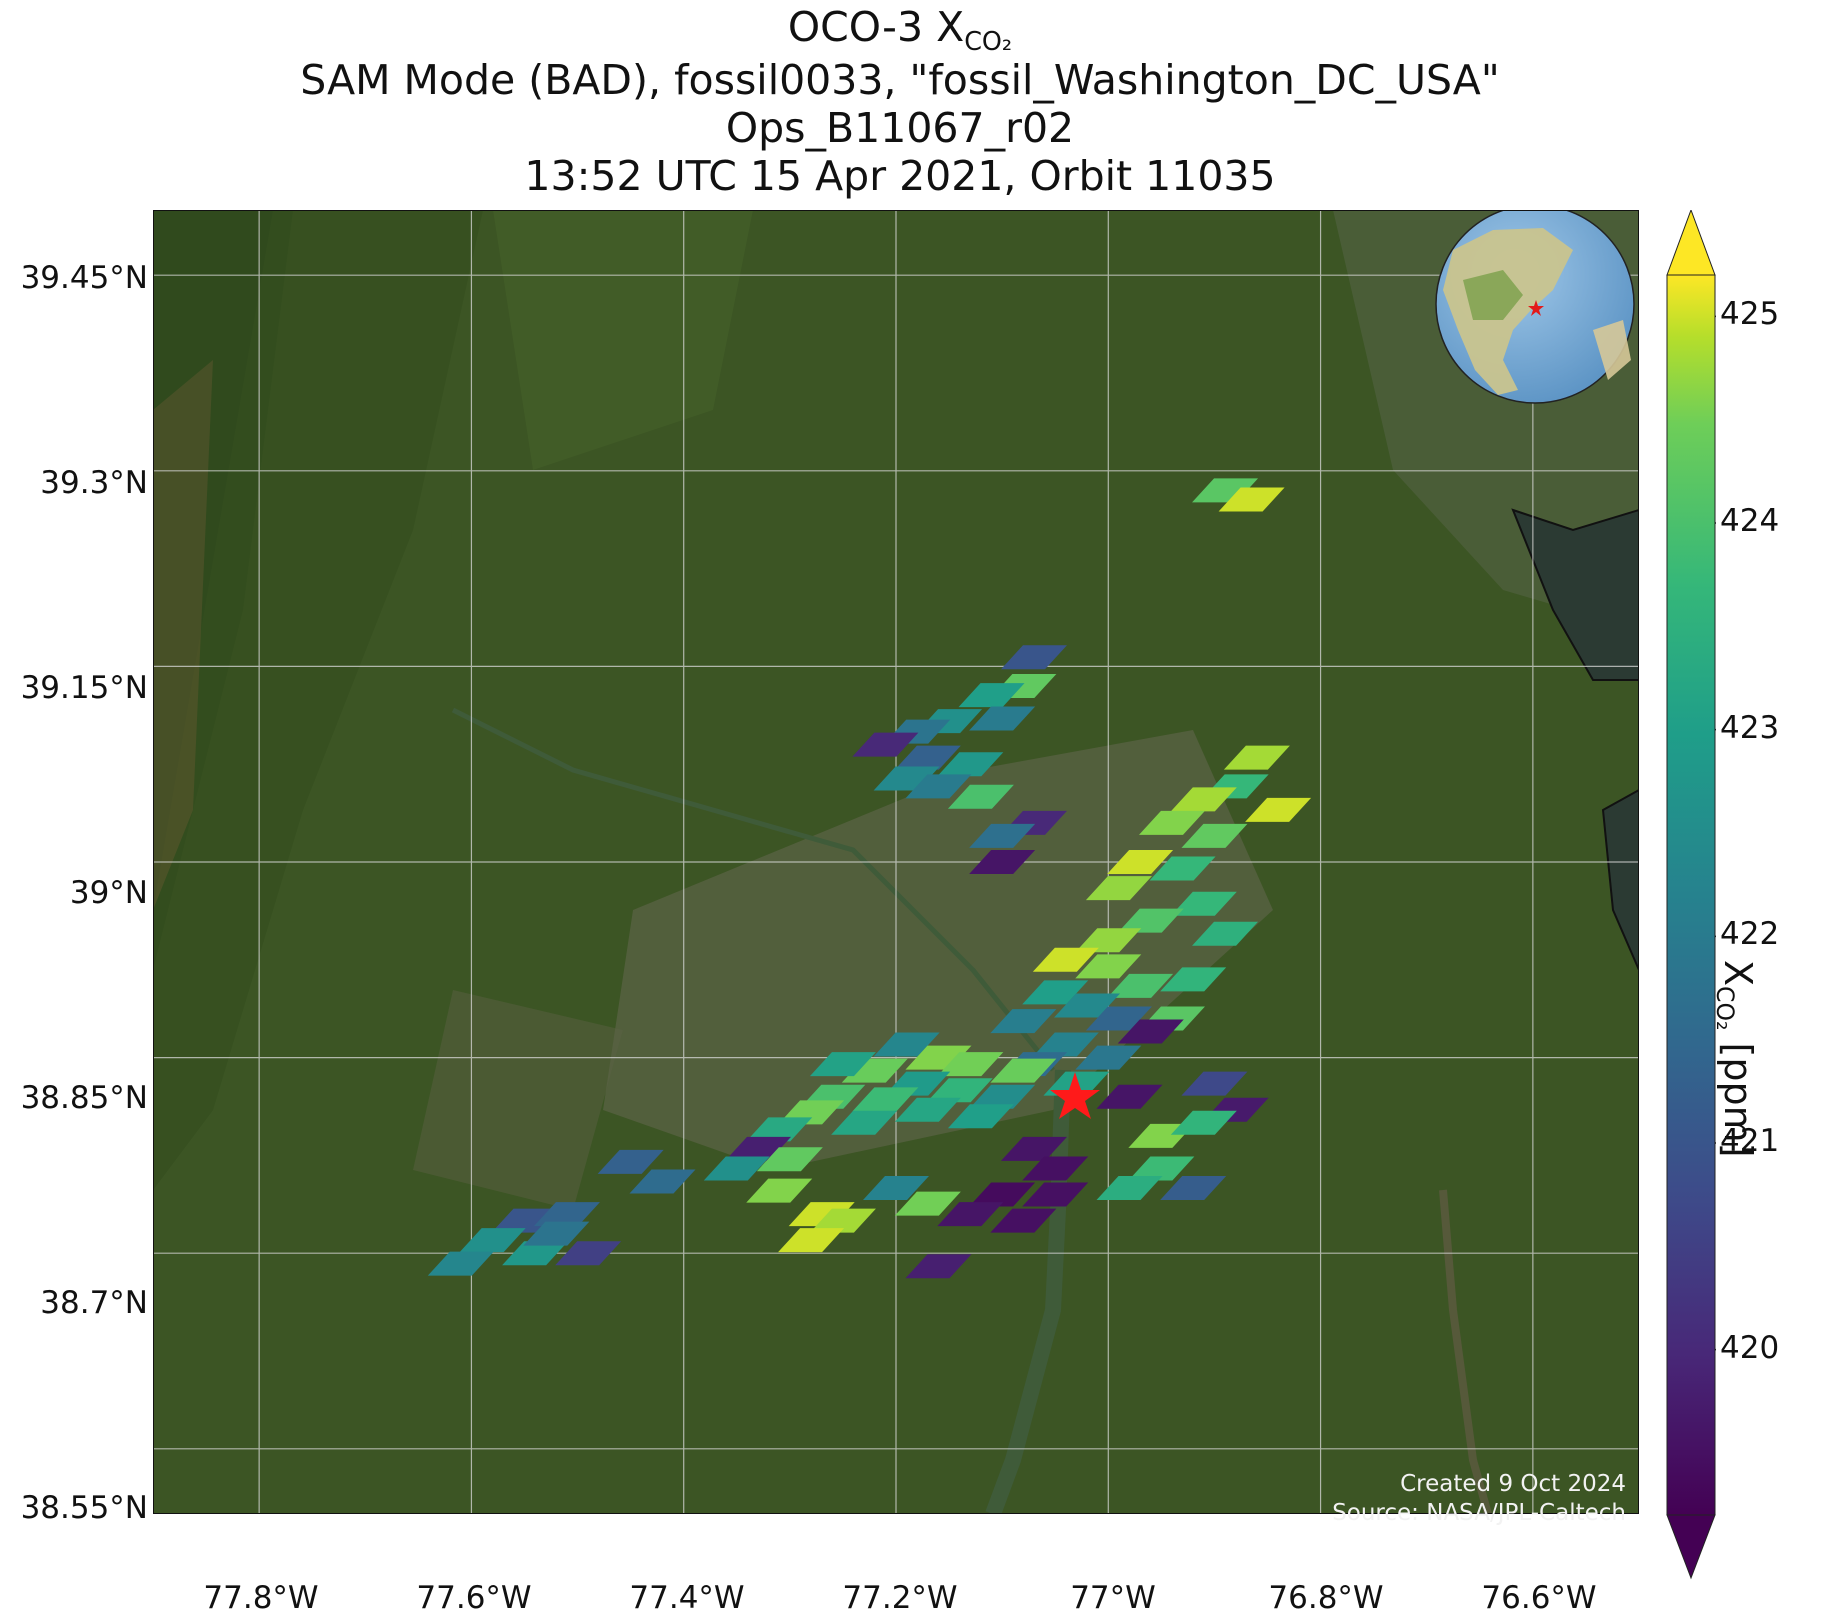 This screenshot has height=1624, width=1830. Describe the element at coordinates (1691, 1547) in the screenshot. I see `colorbar-min-extension` at that location.